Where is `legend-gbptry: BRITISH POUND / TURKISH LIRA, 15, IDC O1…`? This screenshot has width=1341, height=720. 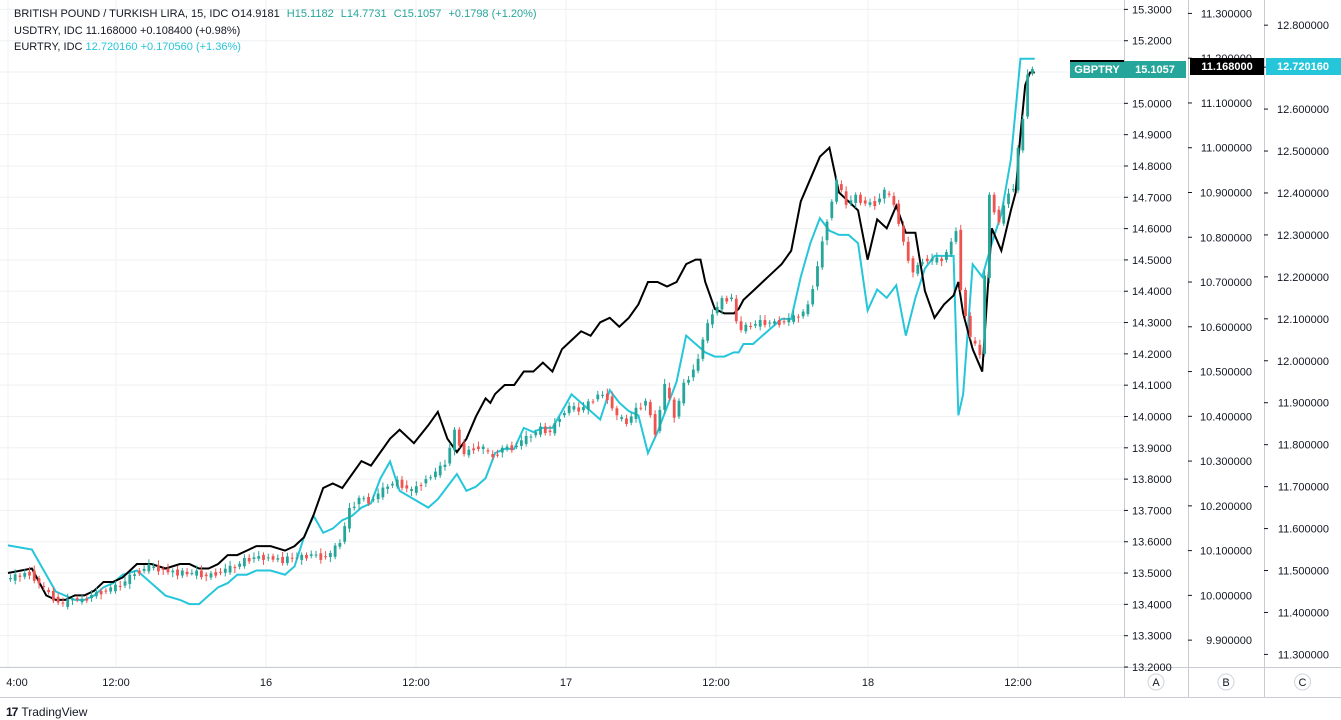 legend-gbptry: BRITISH POUND / TURKISH LIRA, 15, IDC O1… is located at coordinates (275, 14).